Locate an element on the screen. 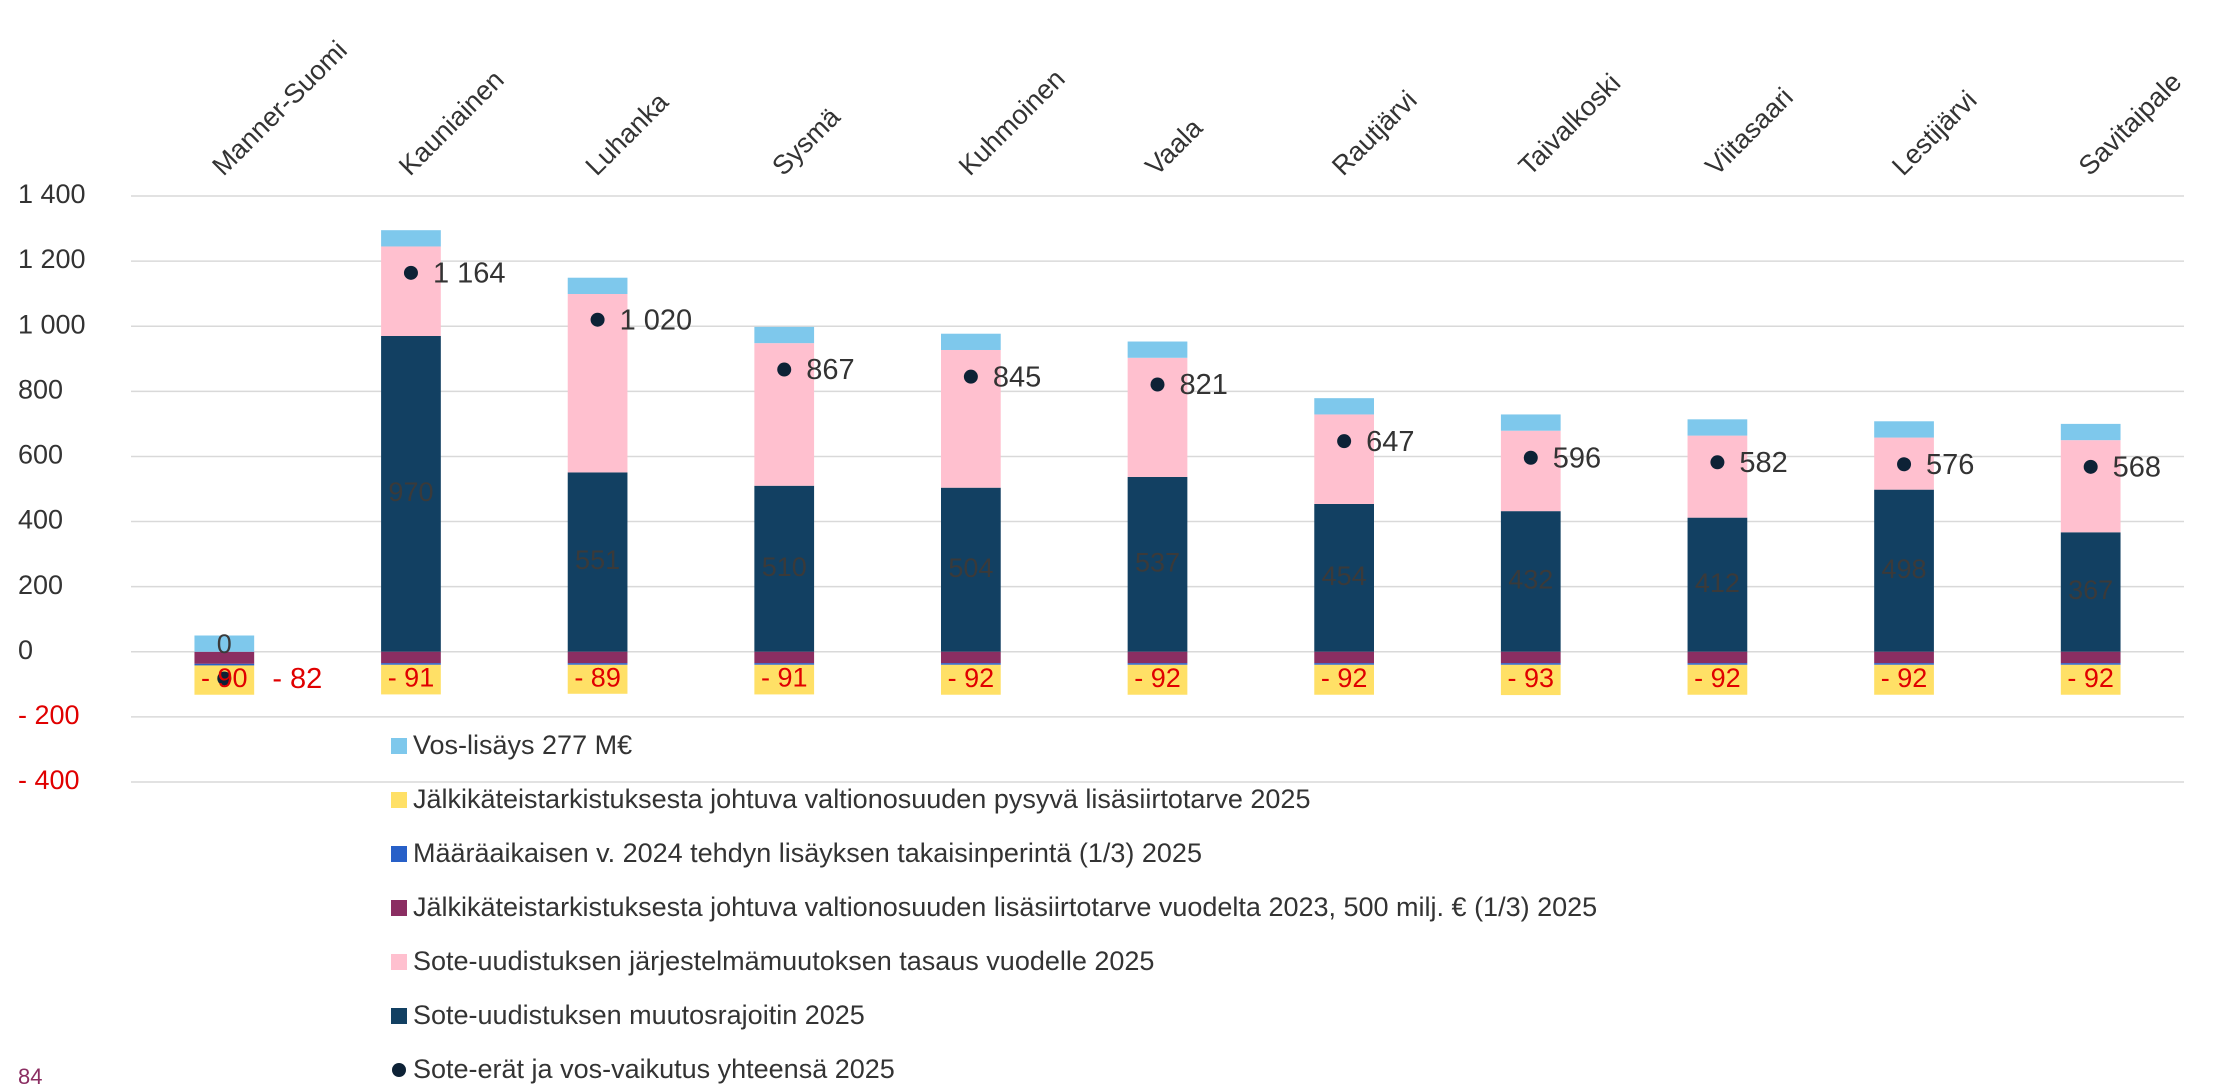 Image resolution: width=2228 pixels, height=1084 pixels. x-tick-label: Sysmä is located at coordinates (806, 141).